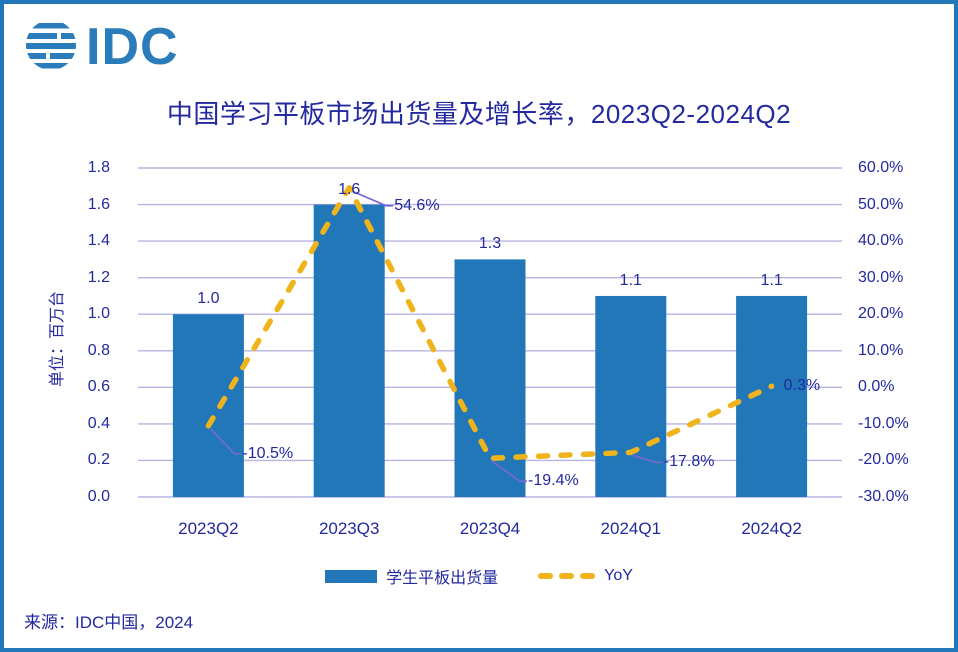 This screenshot has width=958, height=652. What do you see at coordinates (349, 528) in the screenshot?
I see `x-axis-label: 2023Q3` at bounding box center [349, 528].